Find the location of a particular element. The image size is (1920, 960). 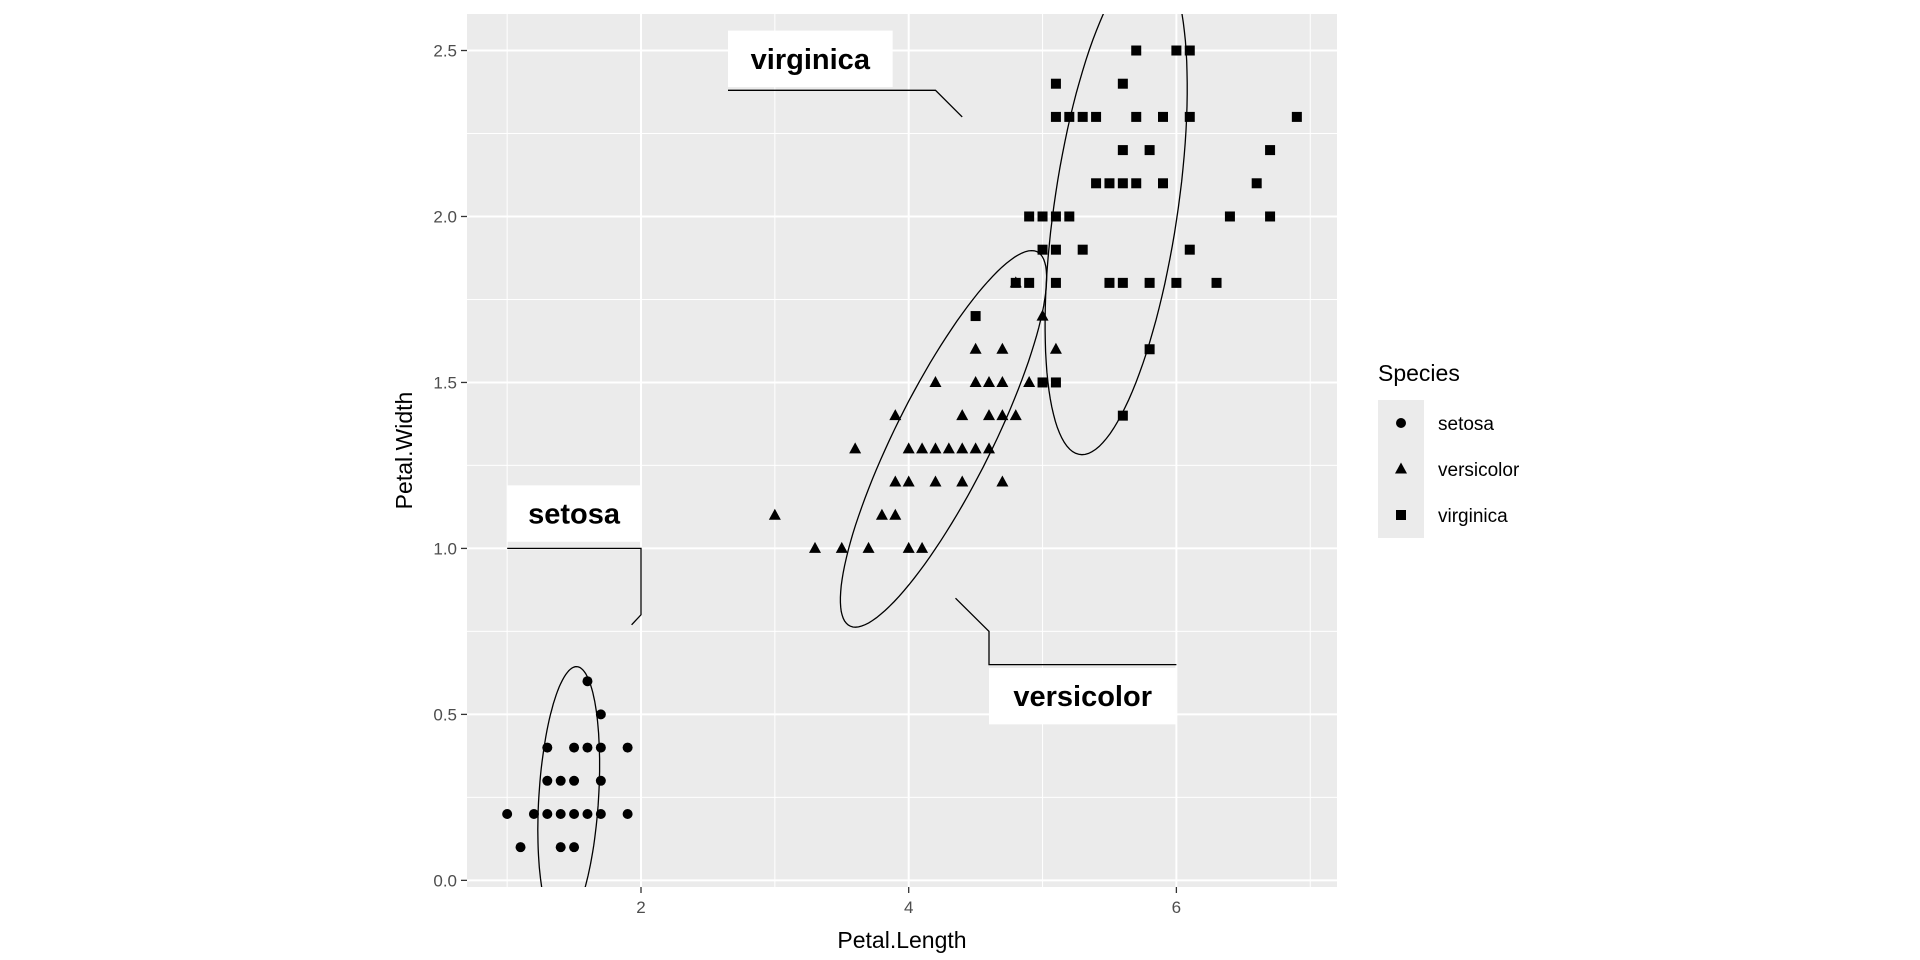

annotation-box-virginica is located at coordinates (810, 59).